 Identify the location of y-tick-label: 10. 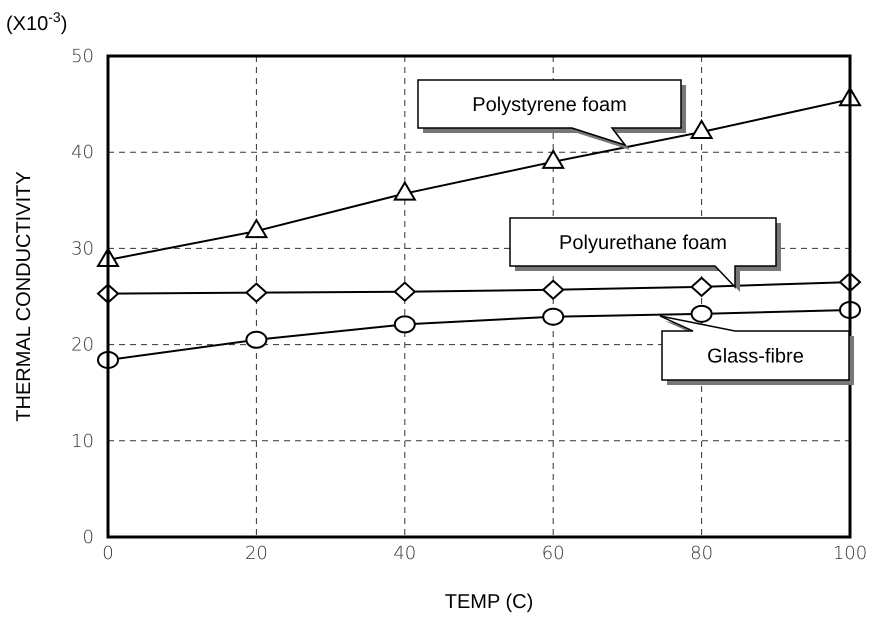
(82, 441).